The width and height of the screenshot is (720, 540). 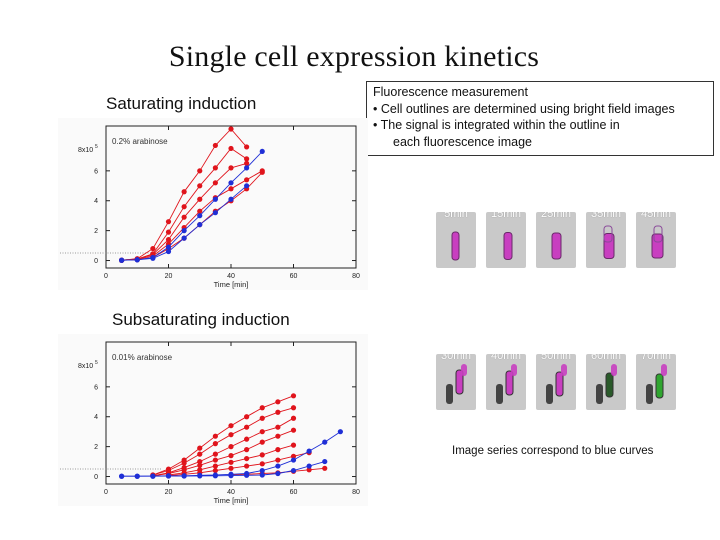 What do you see at coordinates (140, 141) in the screenshot?
I see `chart-annotation: 0.2% arabinose` at bounding box center [140, 141].